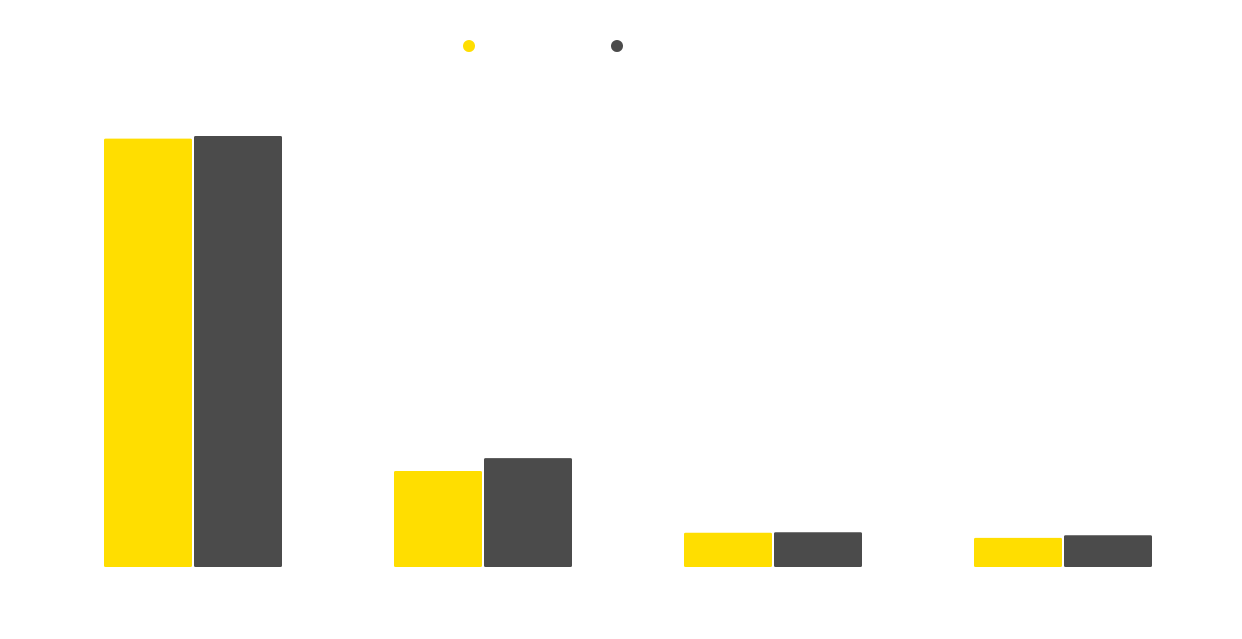  What do you see at coordinates (543, 46) in the screenshot?
I see `legend` at bounding box center [543, 46].